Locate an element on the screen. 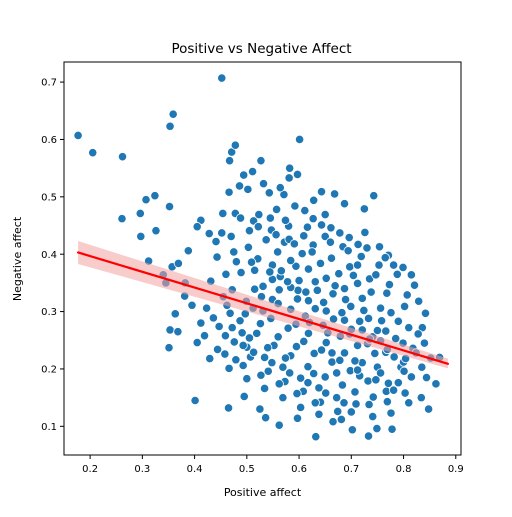 This screenshot has width=512, height=517. y-tick-label: 0.7 is located at coordinates (49, 83).